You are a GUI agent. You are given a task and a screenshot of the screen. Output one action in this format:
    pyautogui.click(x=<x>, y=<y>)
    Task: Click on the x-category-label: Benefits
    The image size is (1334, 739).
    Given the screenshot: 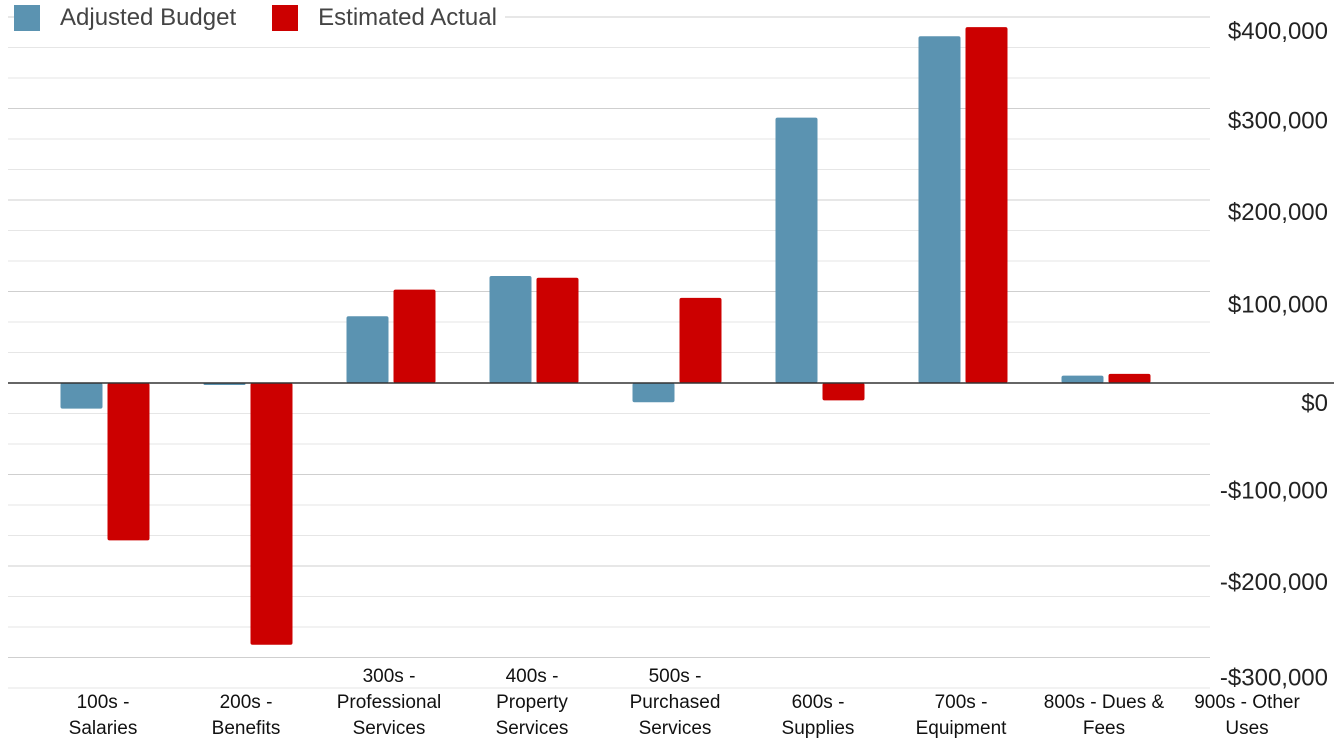 What is the action you would take?
    pyautogui.click(x=246, y=728)
    